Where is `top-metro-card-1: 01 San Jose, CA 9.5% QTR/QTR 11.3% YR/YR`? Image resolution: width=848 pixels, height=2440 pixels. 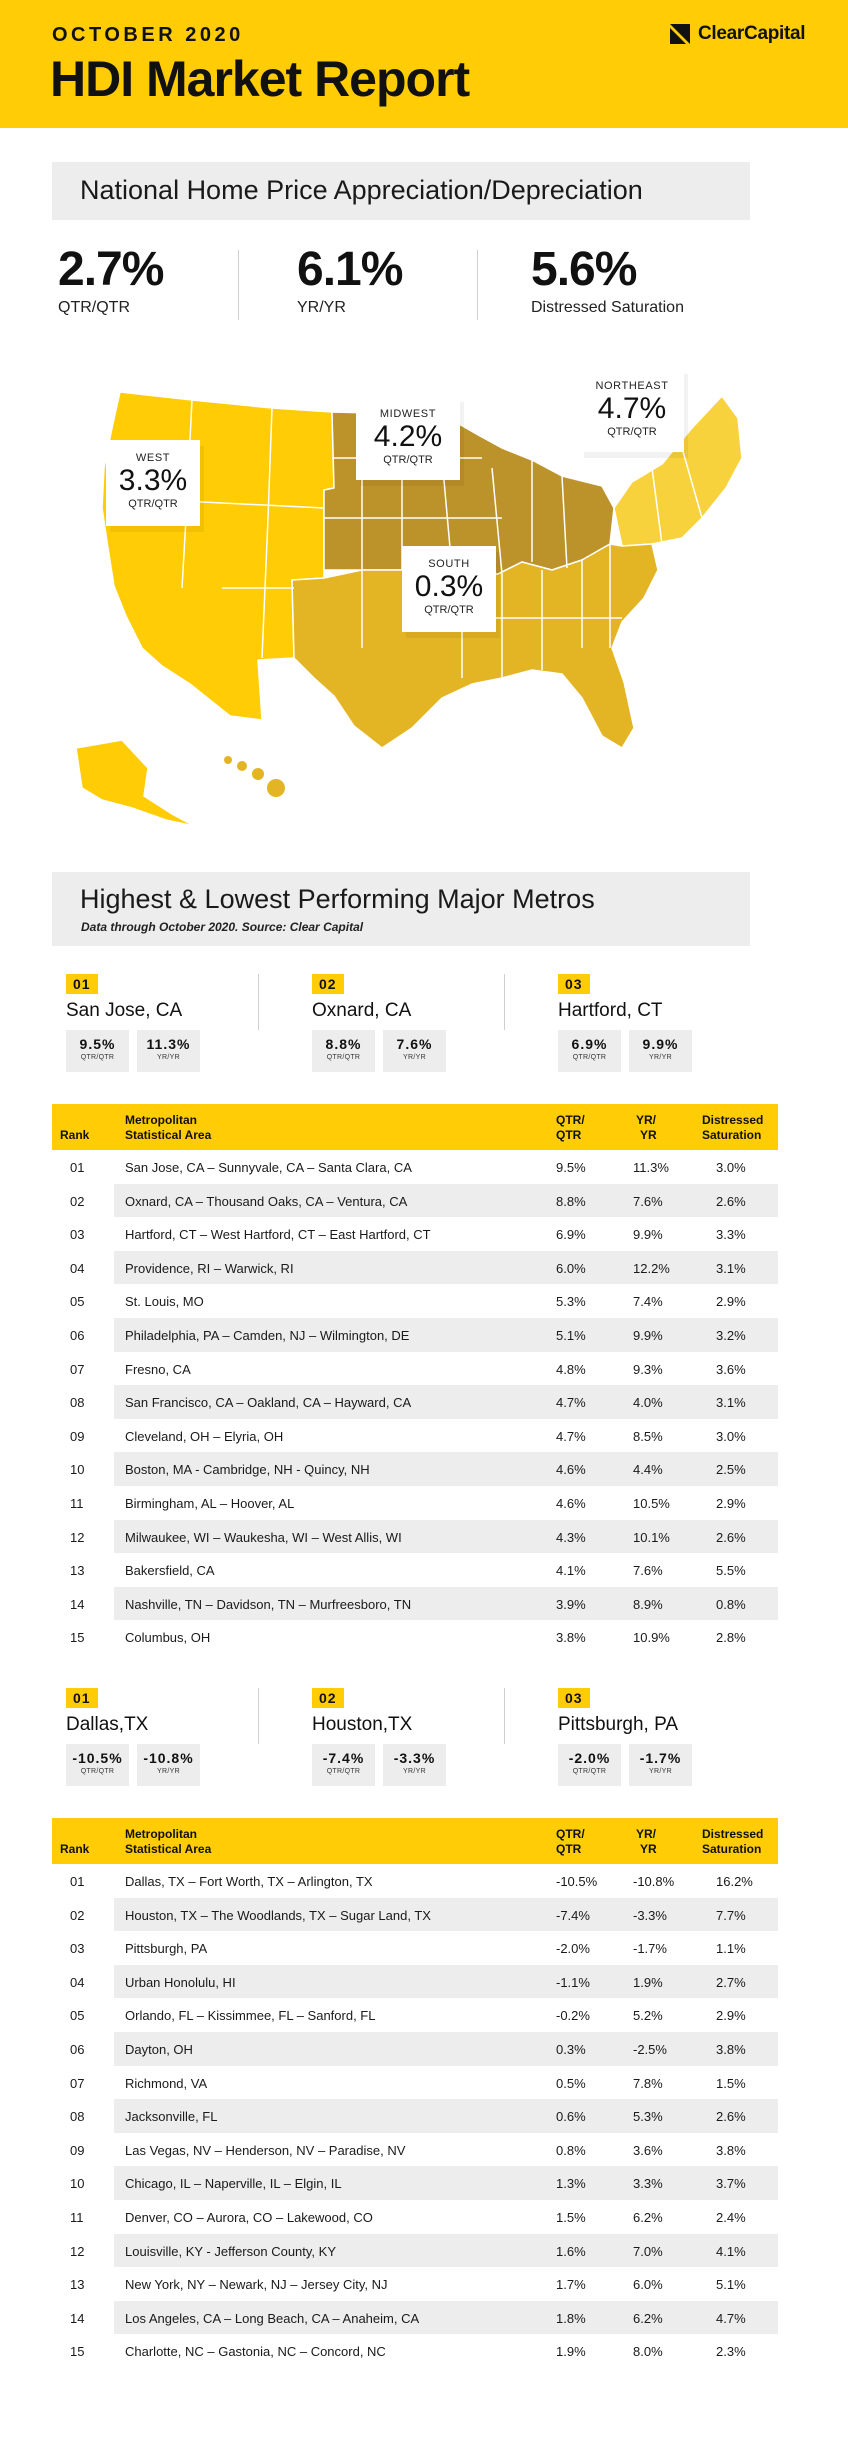 top-metro-card-1: 01 San Jose, CA 9.5% QTR/QTR 11.3% YR/YR is located at coordinates (133, 1023).